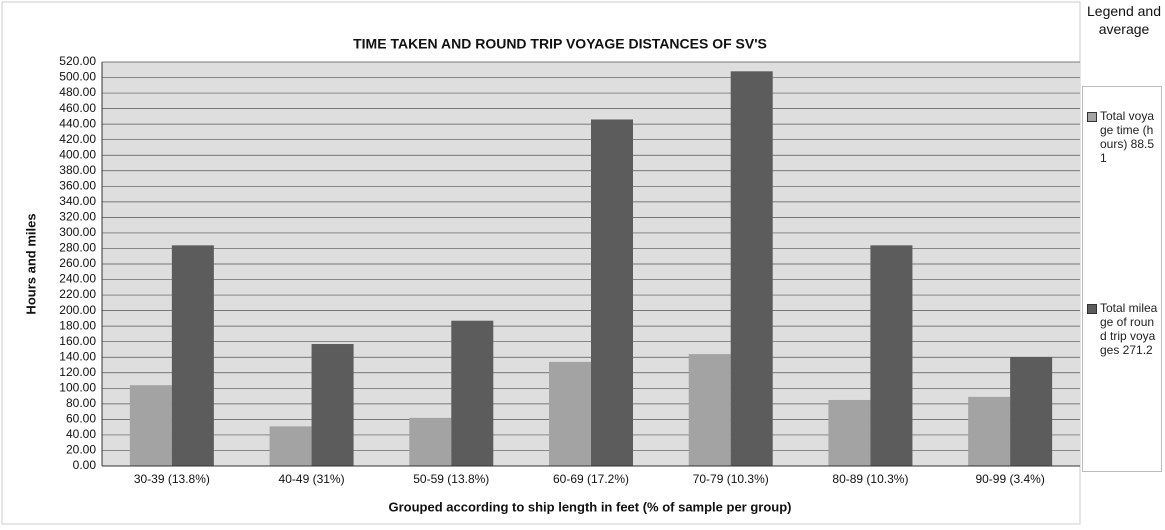  I want to click on y-tick-label: 200.00, so click(77, 310).